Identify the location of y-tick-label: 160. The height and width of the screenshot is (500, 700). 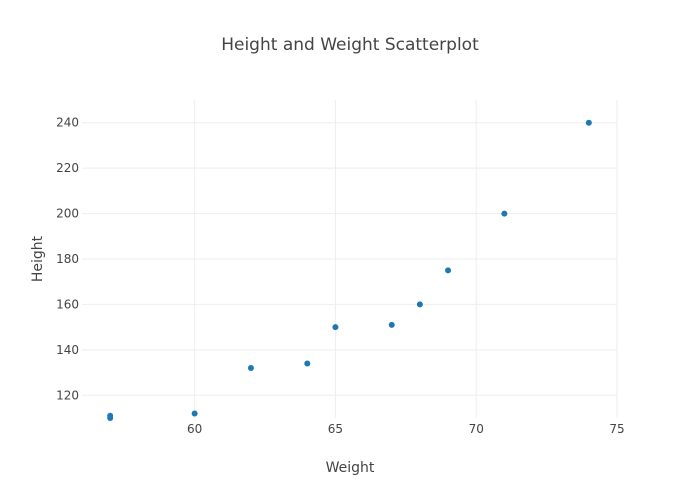
(67, 304).